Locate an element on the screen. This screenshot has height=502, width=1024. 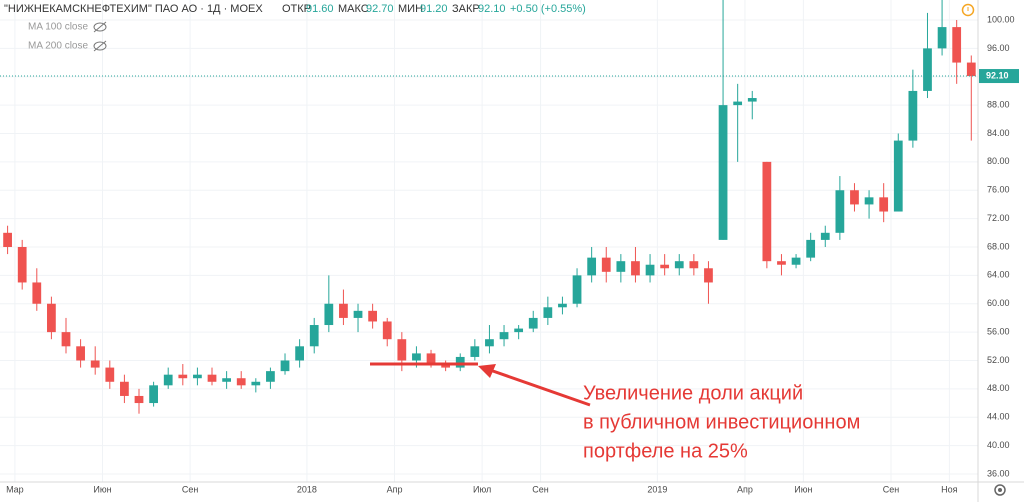
y-tick-label: 64.00 is located at coordinates (998, 275).